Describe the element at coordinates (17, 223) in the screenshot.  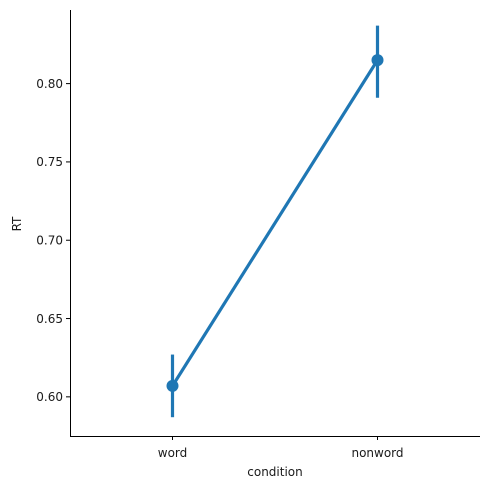
I see `y-axis-label: RT` at that location.